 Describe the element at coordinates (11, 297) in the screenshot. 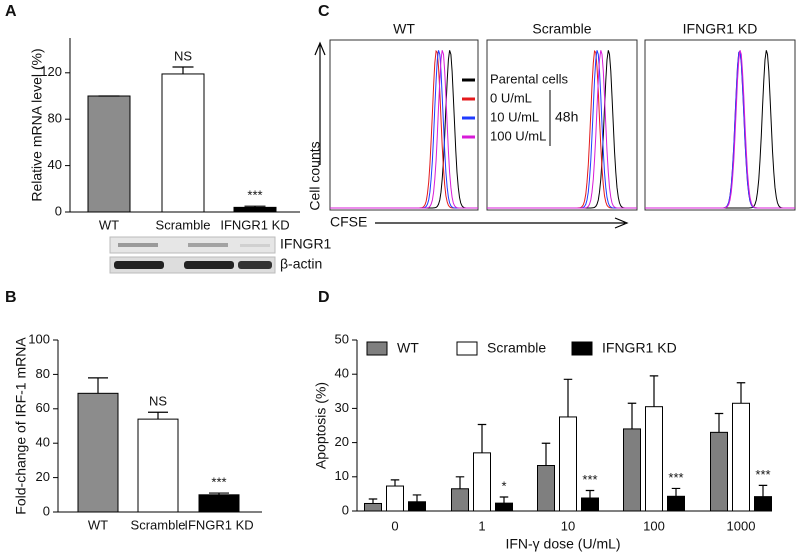

I see `panel-letter: B` at that location.